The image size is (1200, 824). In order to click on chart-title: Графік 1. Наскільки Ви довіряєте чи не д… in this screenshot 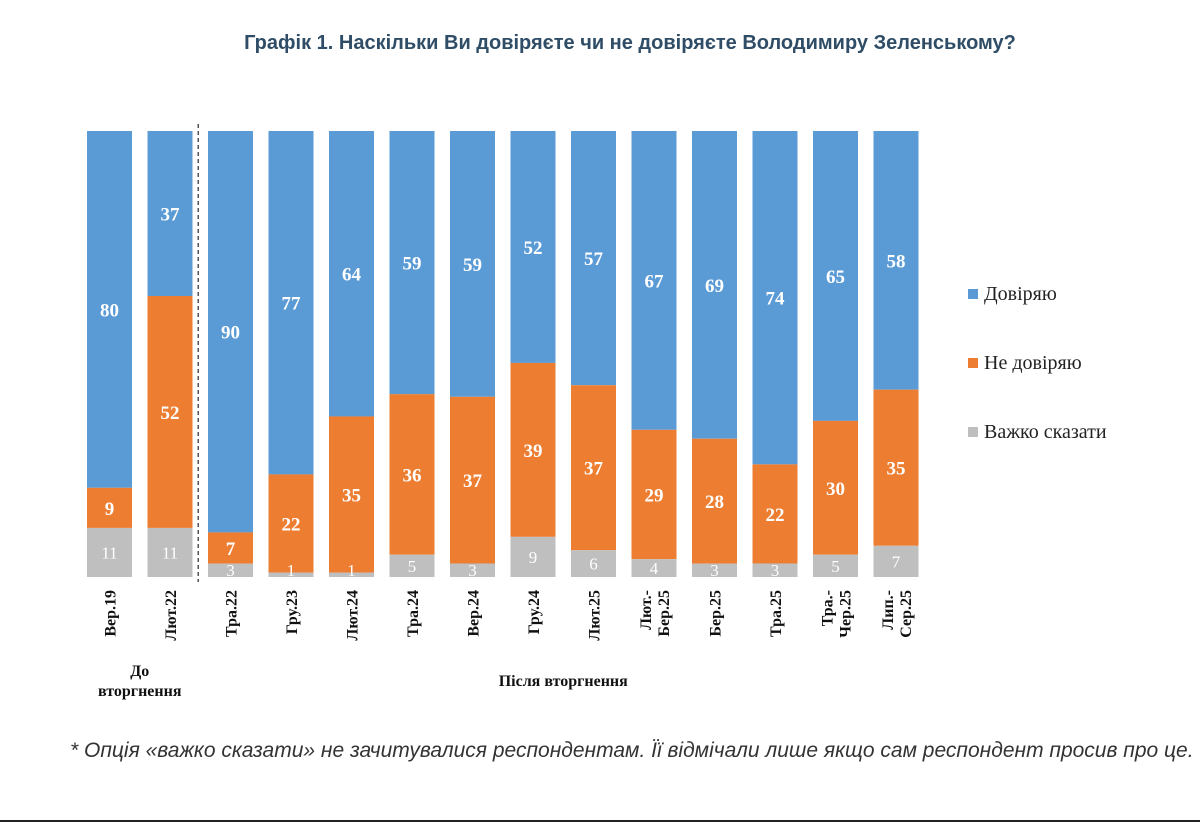, I will do `click(630, 43)`.